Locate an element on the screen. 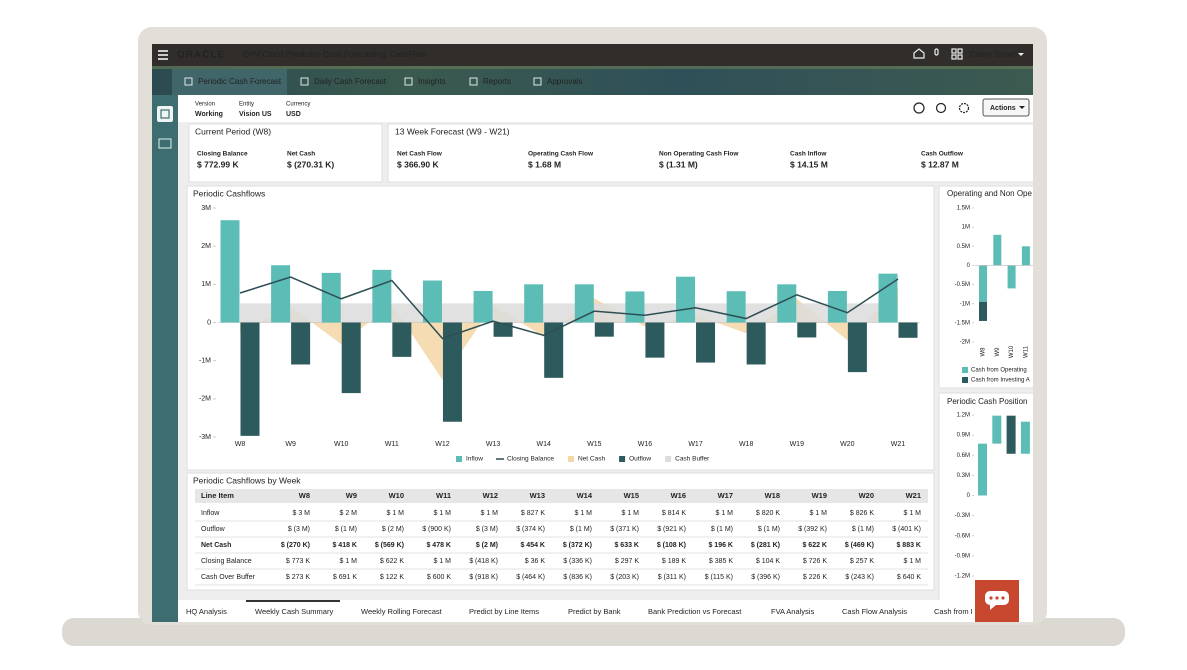 Image resolution: width=1187 pixels, height=670 pixels. legend-label: Net Cash is located at coordinates (591, 459).